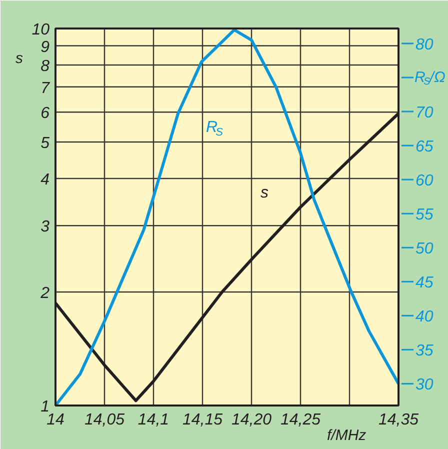 The height and width of the screenshot is (449, 448). What do you see at coordinates (425, 249) in the screenshot?
I see `y2-tick-label: 50` at bounding box center [425, 249].